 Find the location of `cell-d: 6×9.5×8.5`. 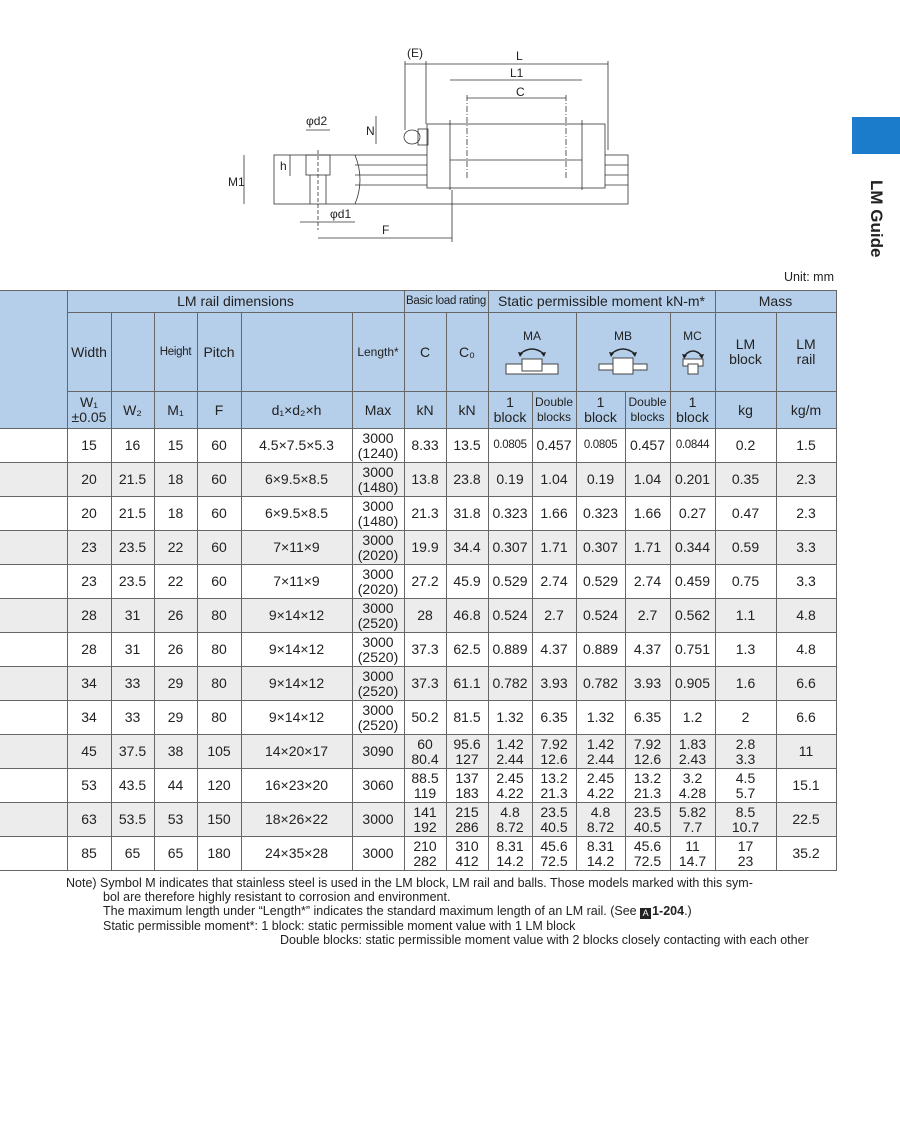

cell-d: 6×9.5×8.5 is located at coordinates (296, 513).